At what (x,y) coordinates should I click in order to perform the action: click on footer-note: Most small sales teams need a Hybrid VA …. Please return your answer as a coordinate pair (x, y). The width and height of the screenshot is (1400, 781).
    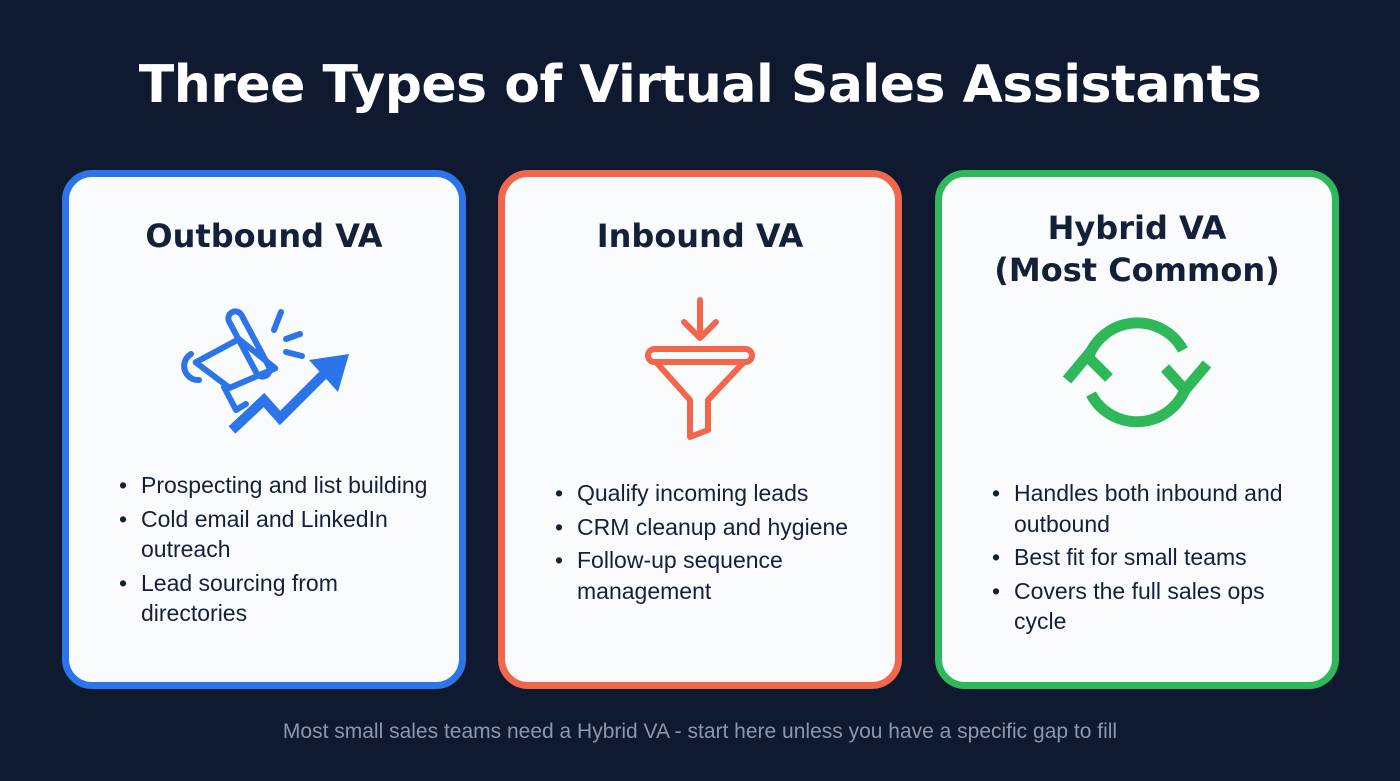
    Looking at the image, I should click on (700, 731).